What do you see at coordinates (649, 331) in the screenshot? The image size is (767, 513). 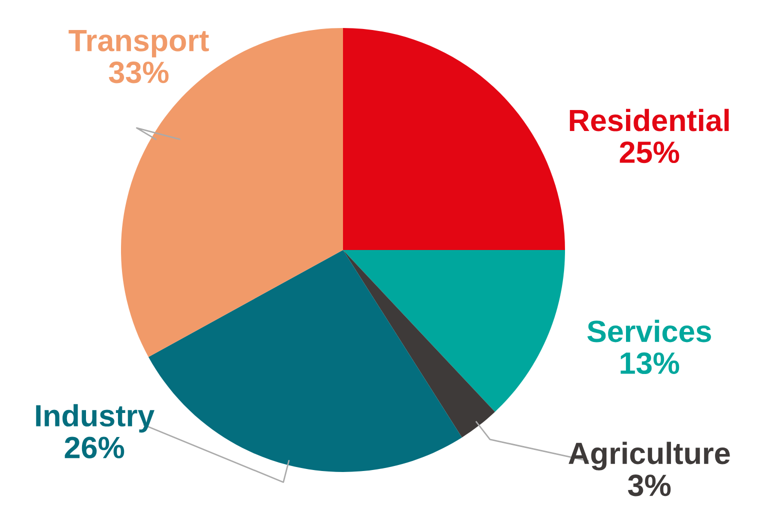 I see `slice-label: Services` at bounding box center [649, 331].